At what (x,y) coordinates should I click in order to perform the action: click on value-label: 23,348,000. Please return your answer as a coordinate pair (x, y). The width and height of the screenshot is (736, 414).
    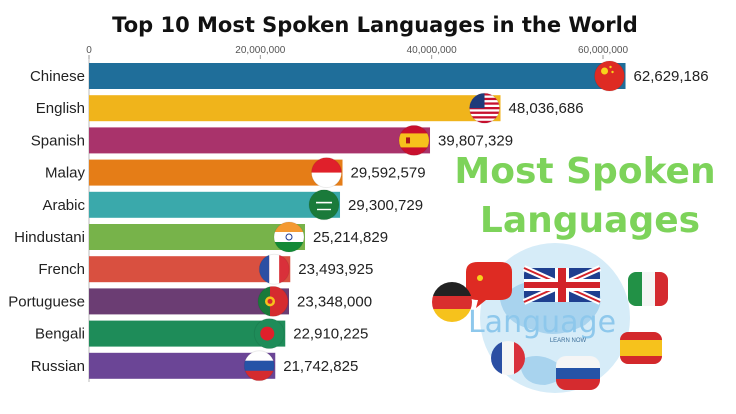
    Looking at the image, I should click on (334, 301).